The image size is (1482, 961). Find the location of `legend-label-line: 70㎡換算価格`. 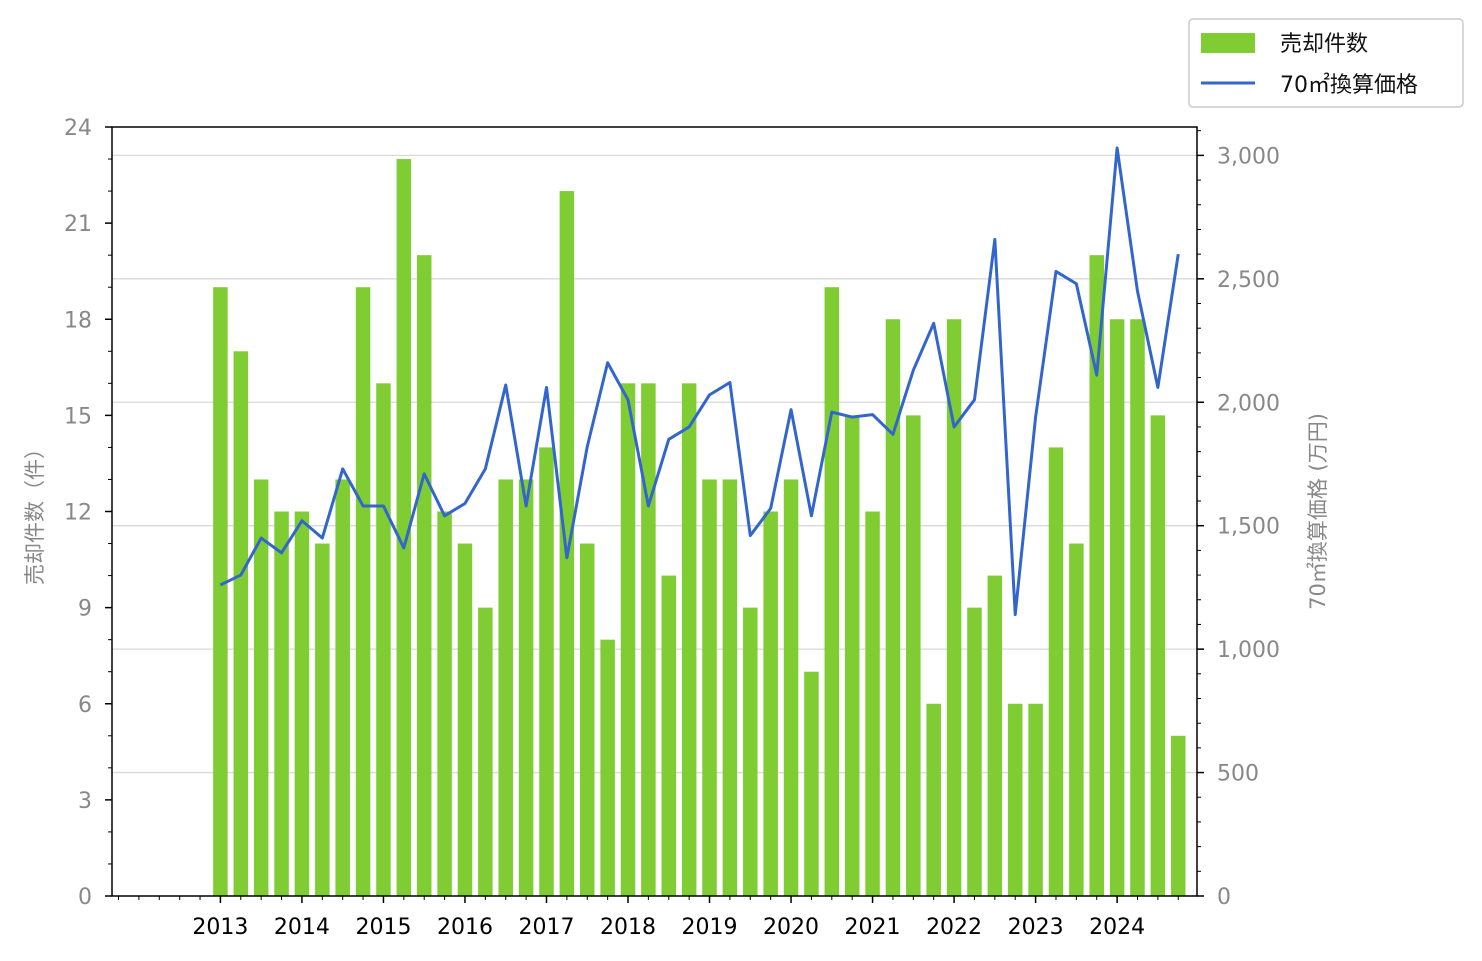

legend-label-line: 70㎡換算価格 is located at coordinates (1349, 85).